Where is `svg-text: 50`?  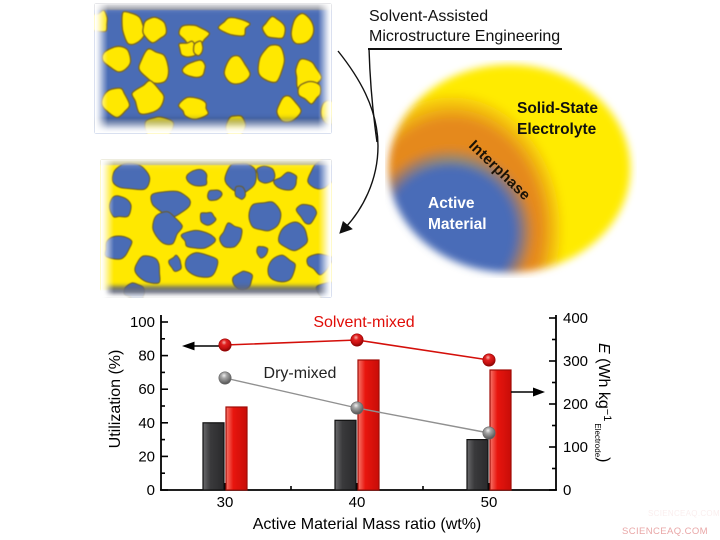 svg-text: 50 is located at coordinates (489, 502).